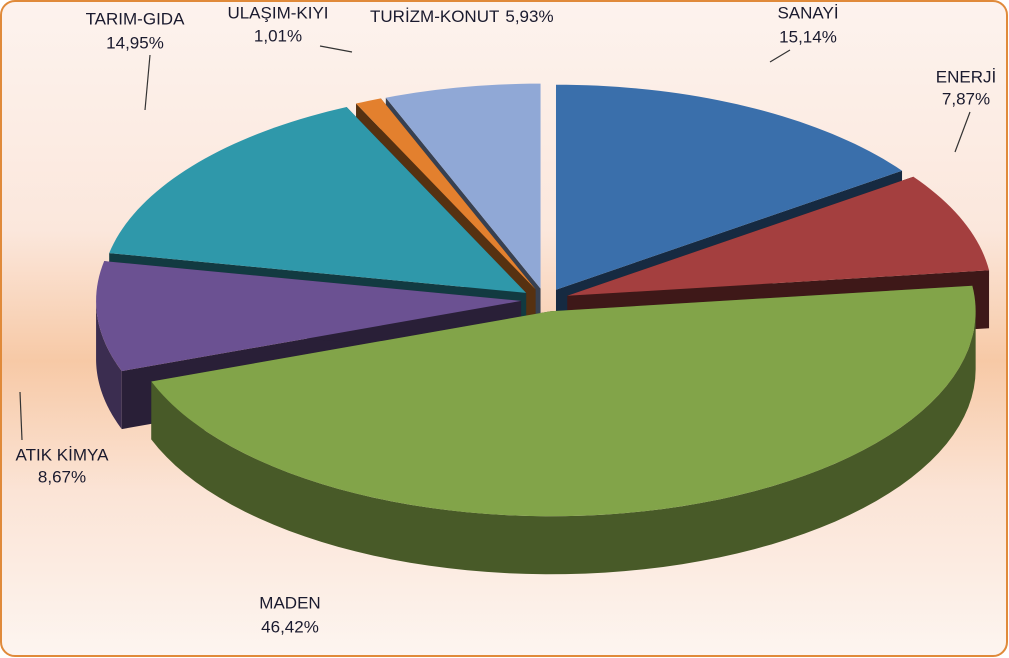 The image size is (1009, 658). What do you see at coordinates (808, 36) in the screenshot?
I see `value-label: 15,14%` at bounding box center [808, 36].